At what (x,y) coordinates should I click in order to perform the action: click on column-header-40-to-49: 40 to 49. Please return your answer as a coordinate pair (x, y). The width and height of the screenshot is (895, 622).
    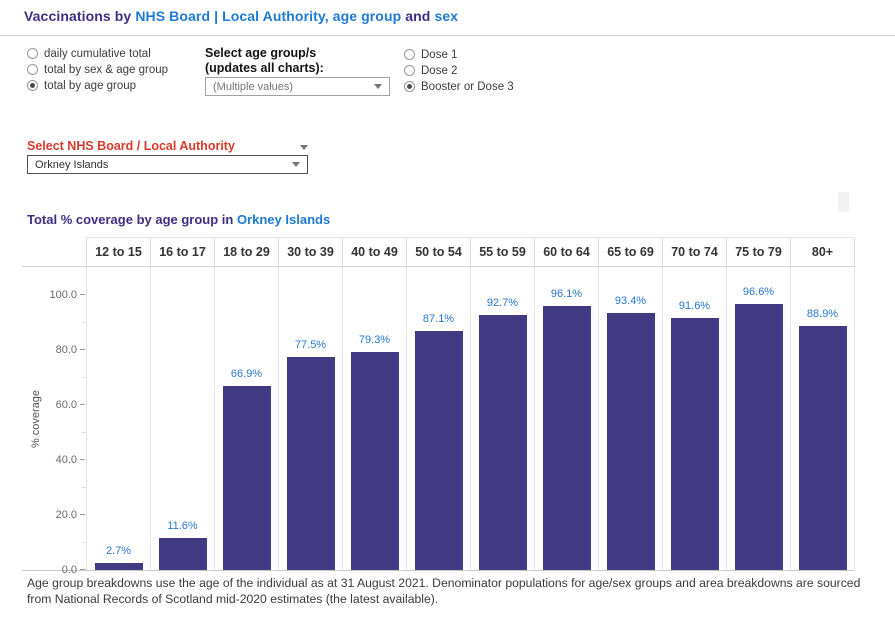
    Looking at the image, I should click on (374, 251).